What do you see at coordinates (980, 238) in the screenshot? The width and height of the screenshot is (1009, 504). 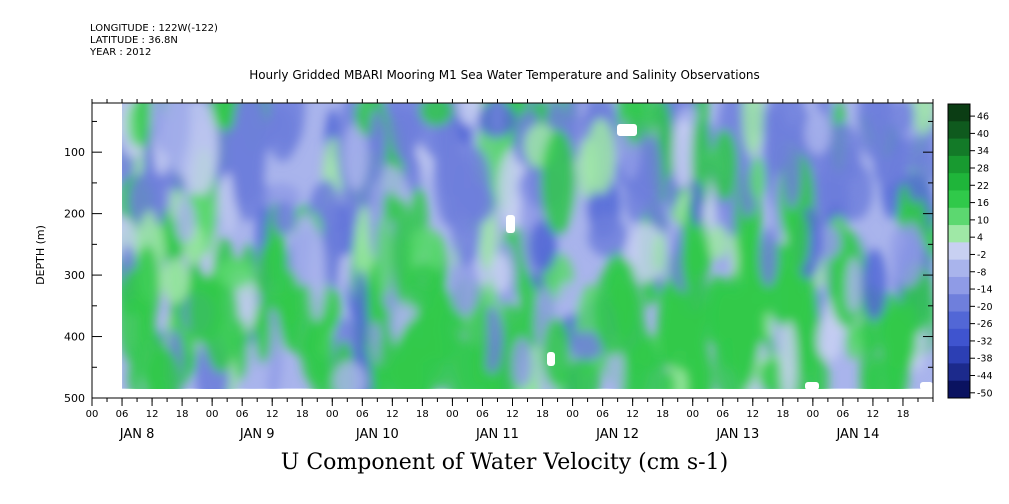 I see `colorbar-tick-label: 4` at bounding box center [980, 238].